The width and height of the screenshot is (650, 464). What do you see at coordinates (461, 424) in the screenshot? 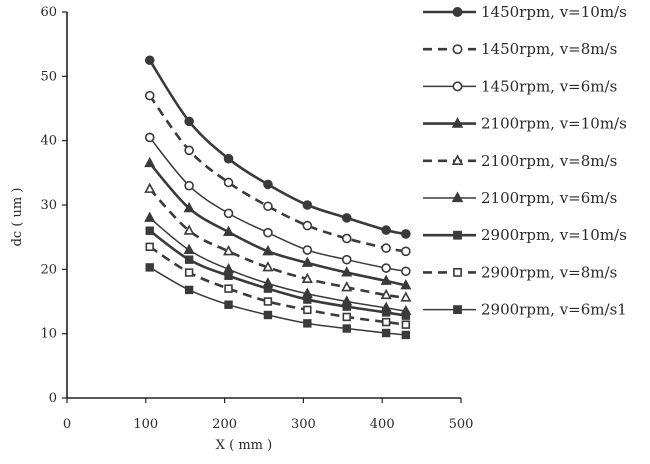
I see `x-tick-label: 500` at bounding box center [461, 424].